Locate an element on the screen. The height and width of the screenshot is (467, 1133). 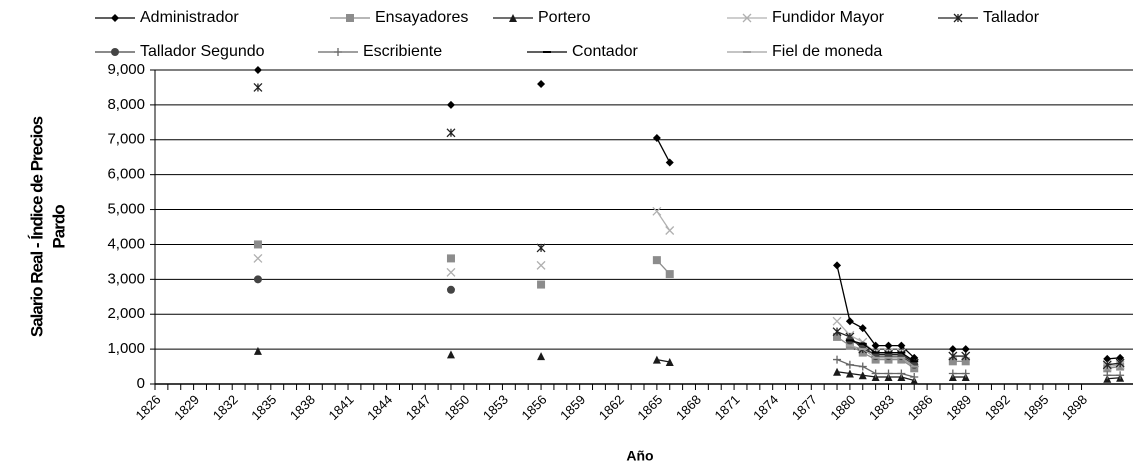
x-tick-label: 1832 is located at coordinates (225, 407).